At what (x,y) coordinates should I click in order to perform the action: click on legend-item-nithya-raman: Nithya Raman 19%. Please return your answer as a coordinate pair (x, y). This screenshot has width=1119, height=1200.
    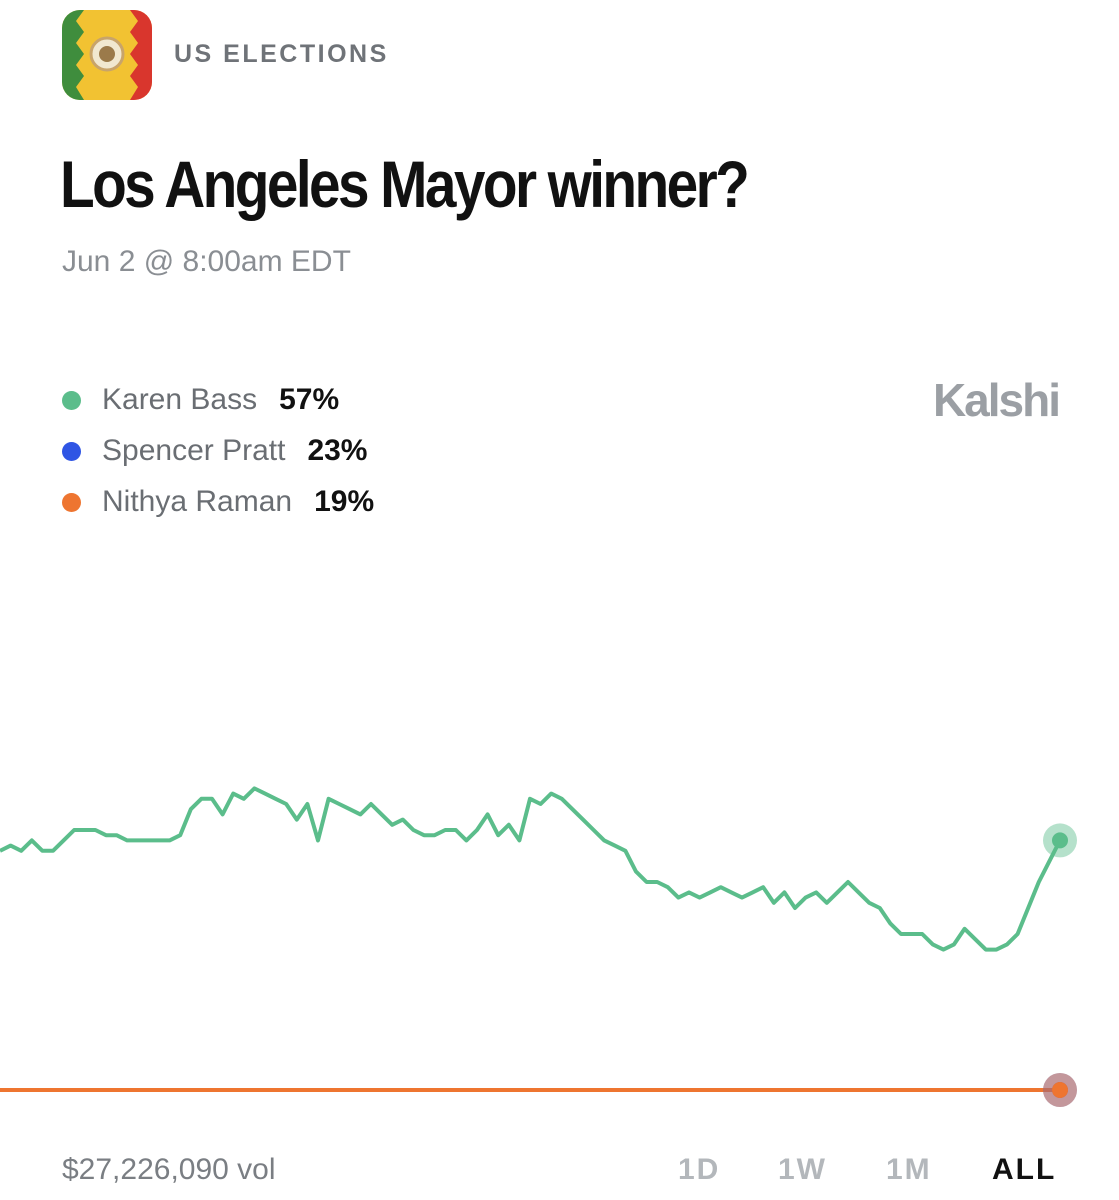
    Looking at the image, I should click on (218, 502).